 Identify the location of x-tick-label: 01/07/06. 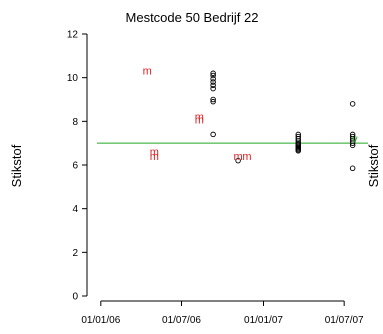
(181, 320).